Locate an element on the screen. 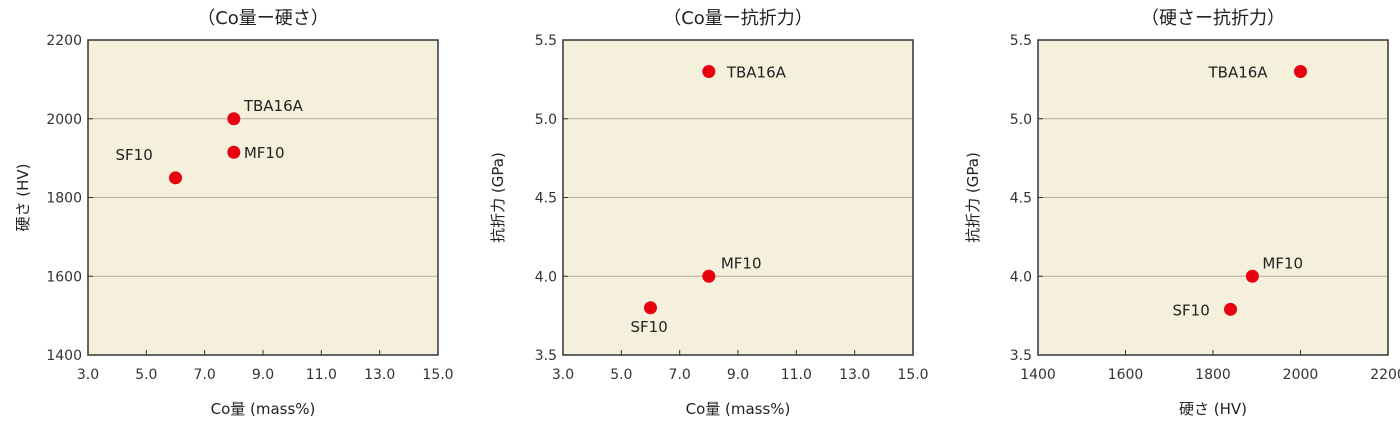  x-tick-label: 2200 is located at coordinates (1385, 375).